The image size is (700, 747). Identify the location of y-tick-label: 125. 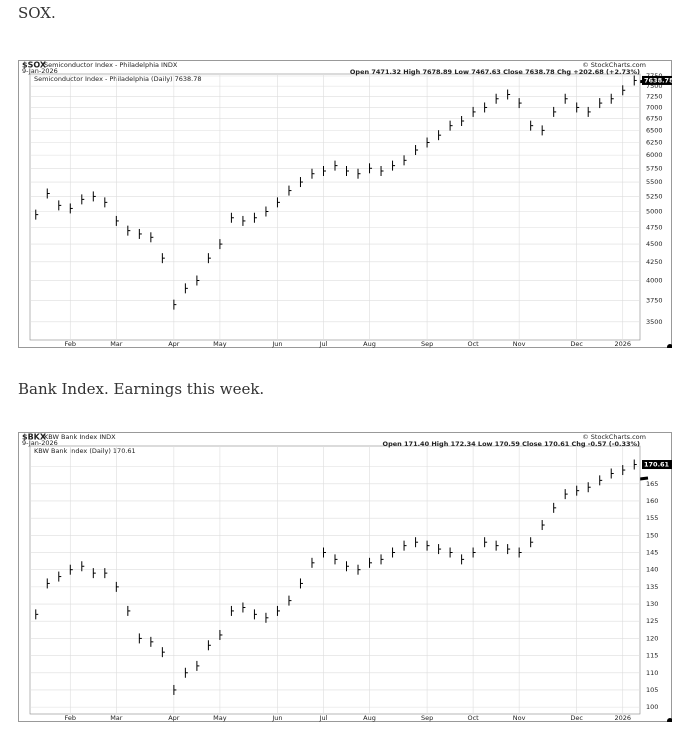
(652, 621).